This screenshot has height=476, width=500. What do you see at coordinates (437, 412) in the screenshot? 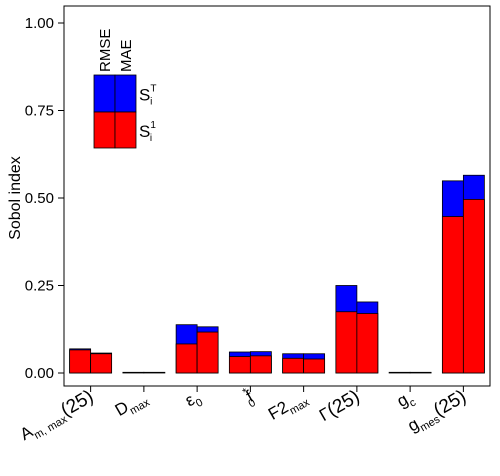
I see `x-tick-label: gmes(25)` at bounding box center [437, 412].